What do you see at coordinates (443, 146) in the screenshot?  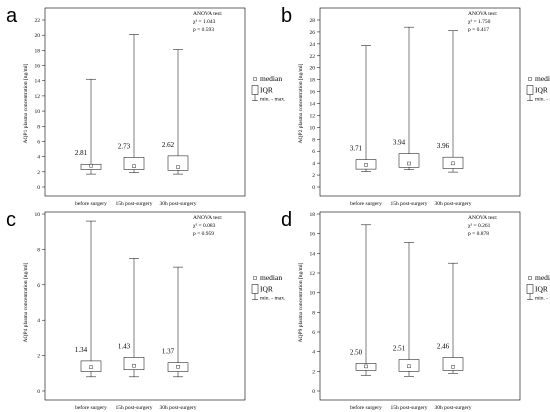 I see `median-label: 3.96` at bounding box center [443, 146].